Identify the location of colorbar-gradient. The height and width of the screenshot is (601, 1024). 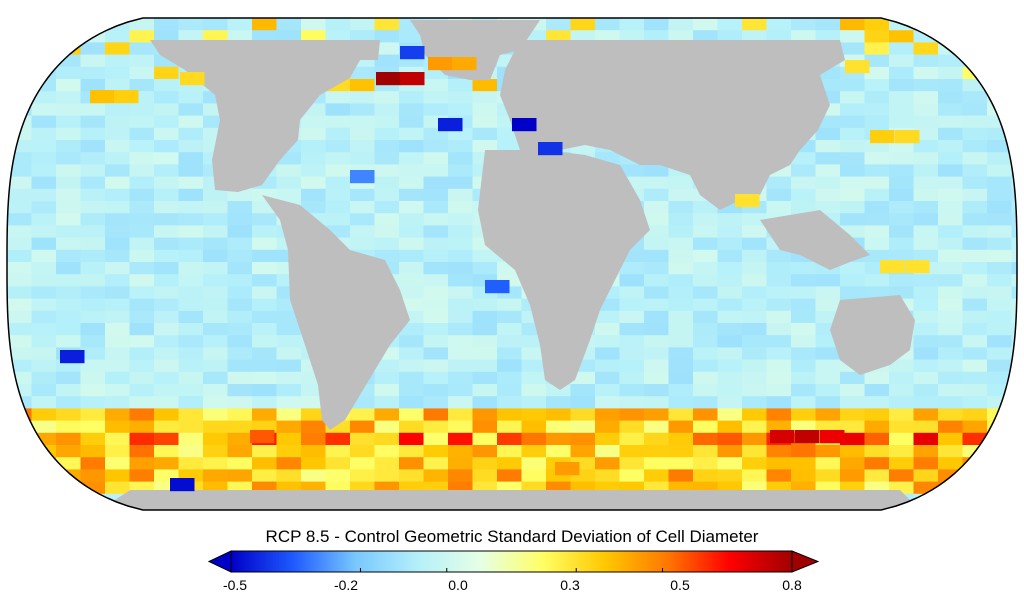
(511, 561).